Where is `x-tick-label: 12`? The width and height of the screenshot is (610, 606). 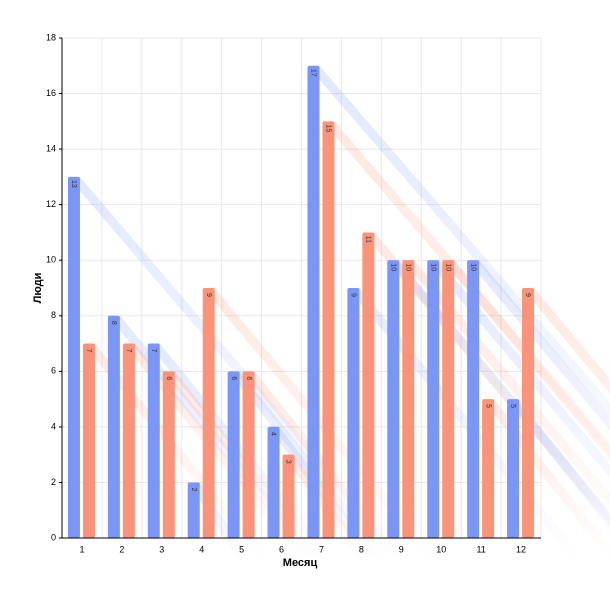 x-tick-label: 12 is located at coordinates (521, 549).